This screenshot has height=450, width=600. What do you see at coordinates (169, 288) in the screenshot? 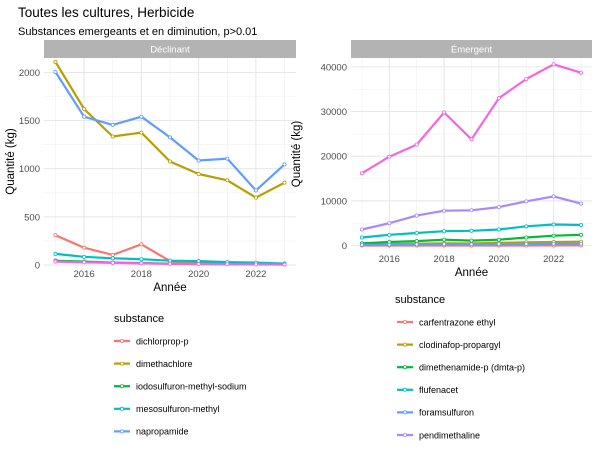
I see `x-axis-title: Année` at bounding box center [169, 288].